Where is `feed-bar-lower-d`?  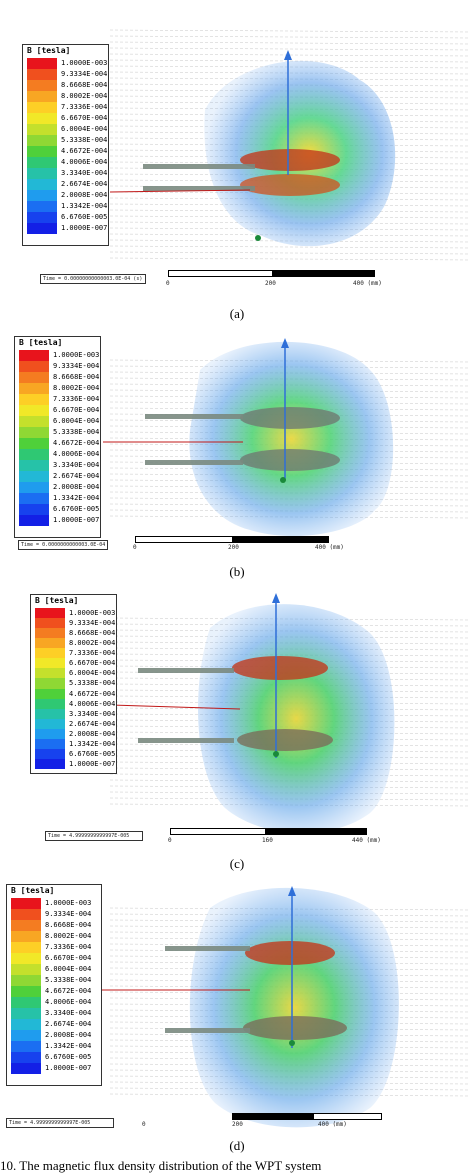 feed-bar-lower-d is located at coordinates (207, 1030).